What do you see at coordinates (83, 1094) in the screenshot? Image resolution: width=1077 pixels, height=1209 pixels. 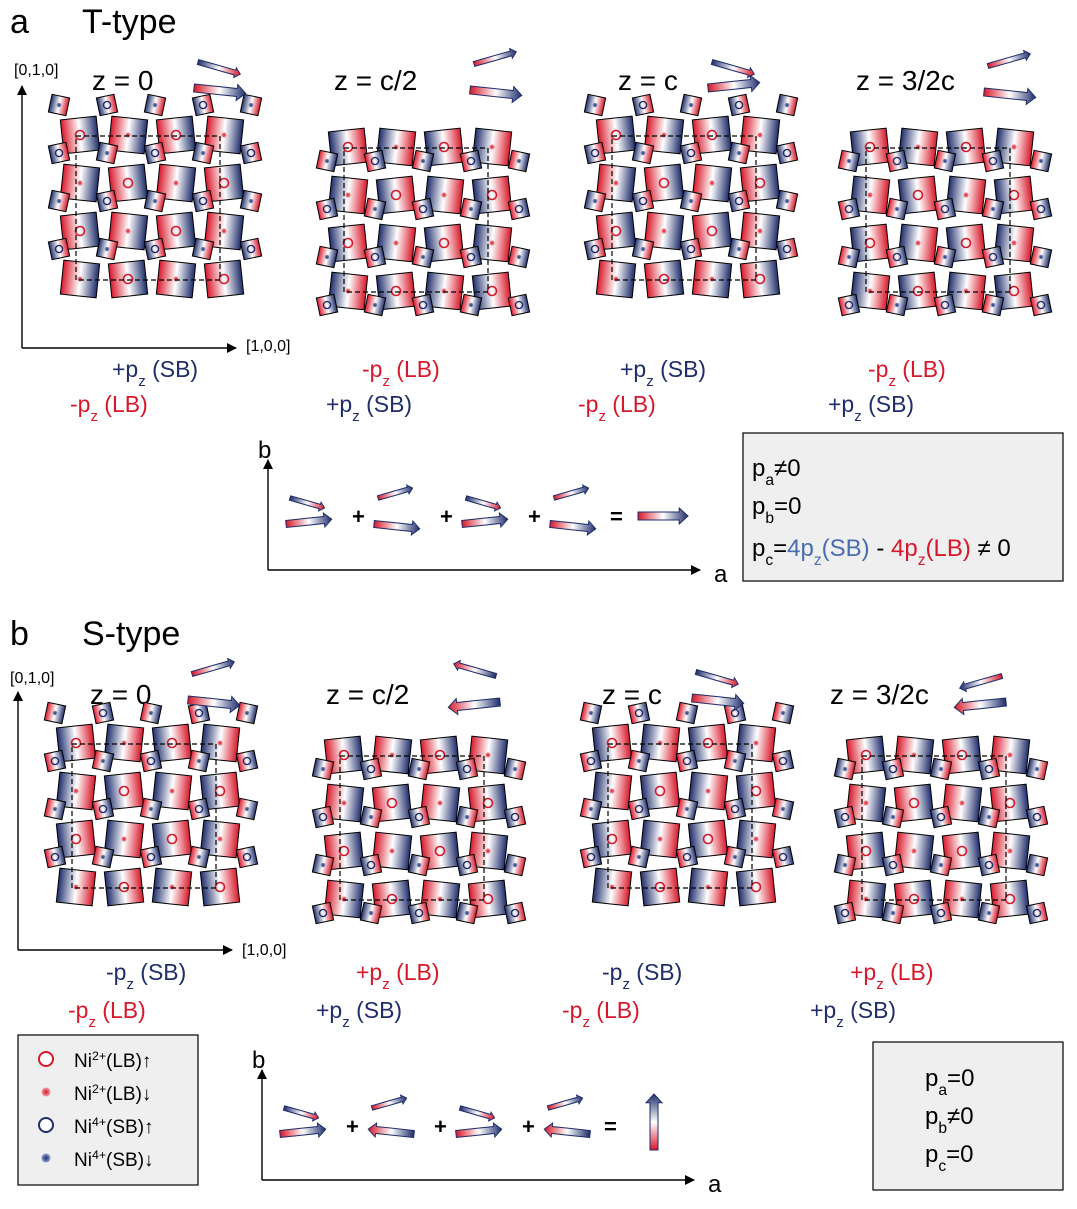 I see `text-part: Ni` at bounding box center [83, 1094].